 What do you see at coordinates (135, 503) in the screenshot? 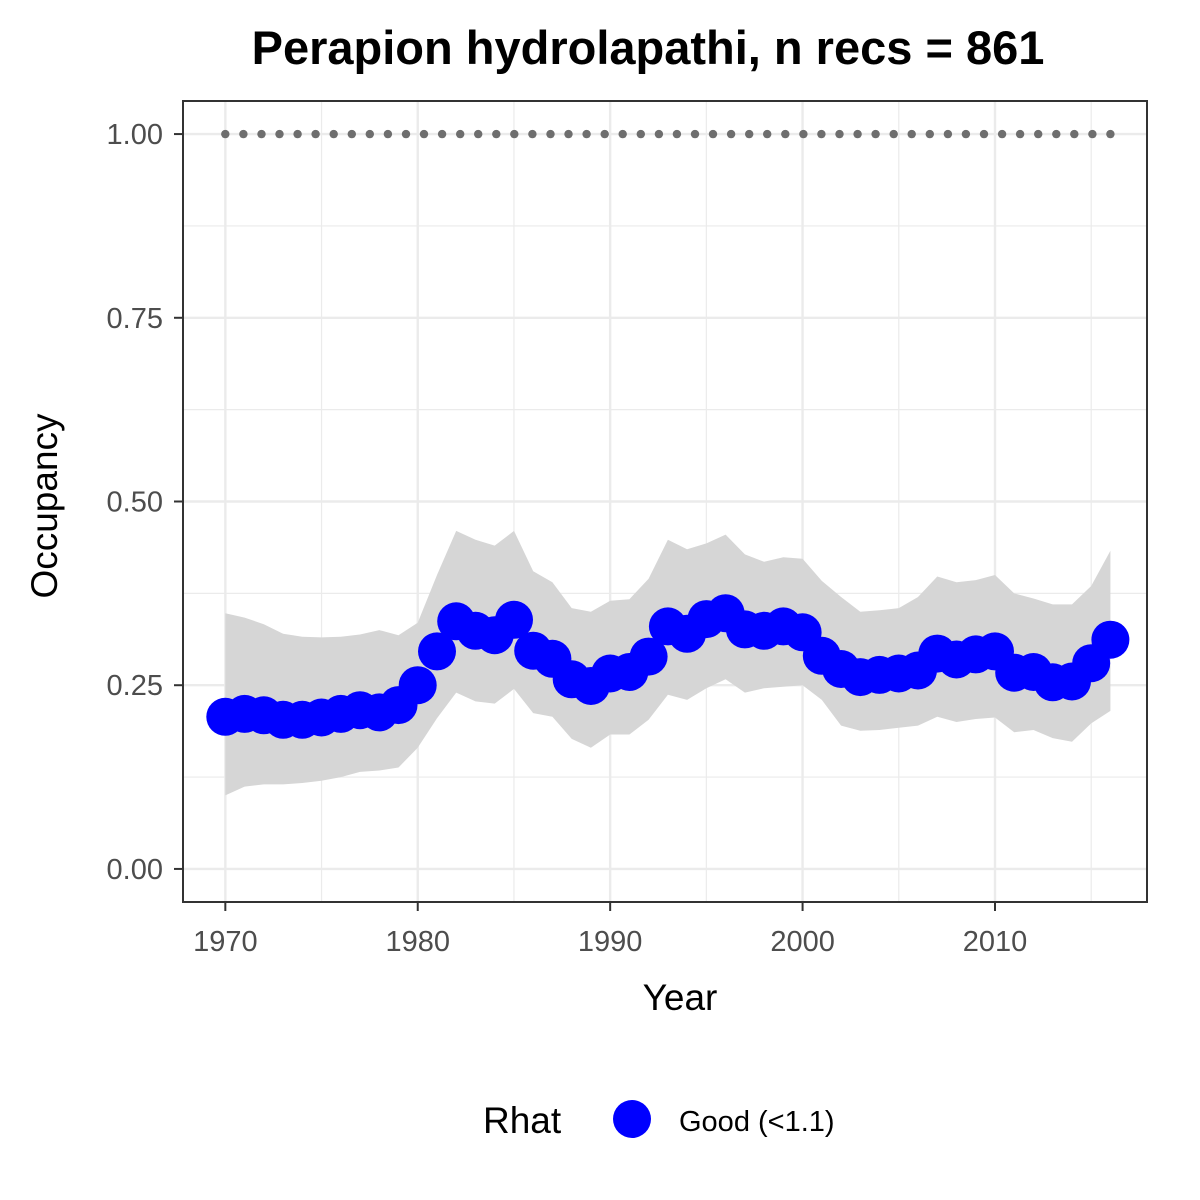
I see `y-tick-label-2: 0.50` at bounding box center [135, 503].